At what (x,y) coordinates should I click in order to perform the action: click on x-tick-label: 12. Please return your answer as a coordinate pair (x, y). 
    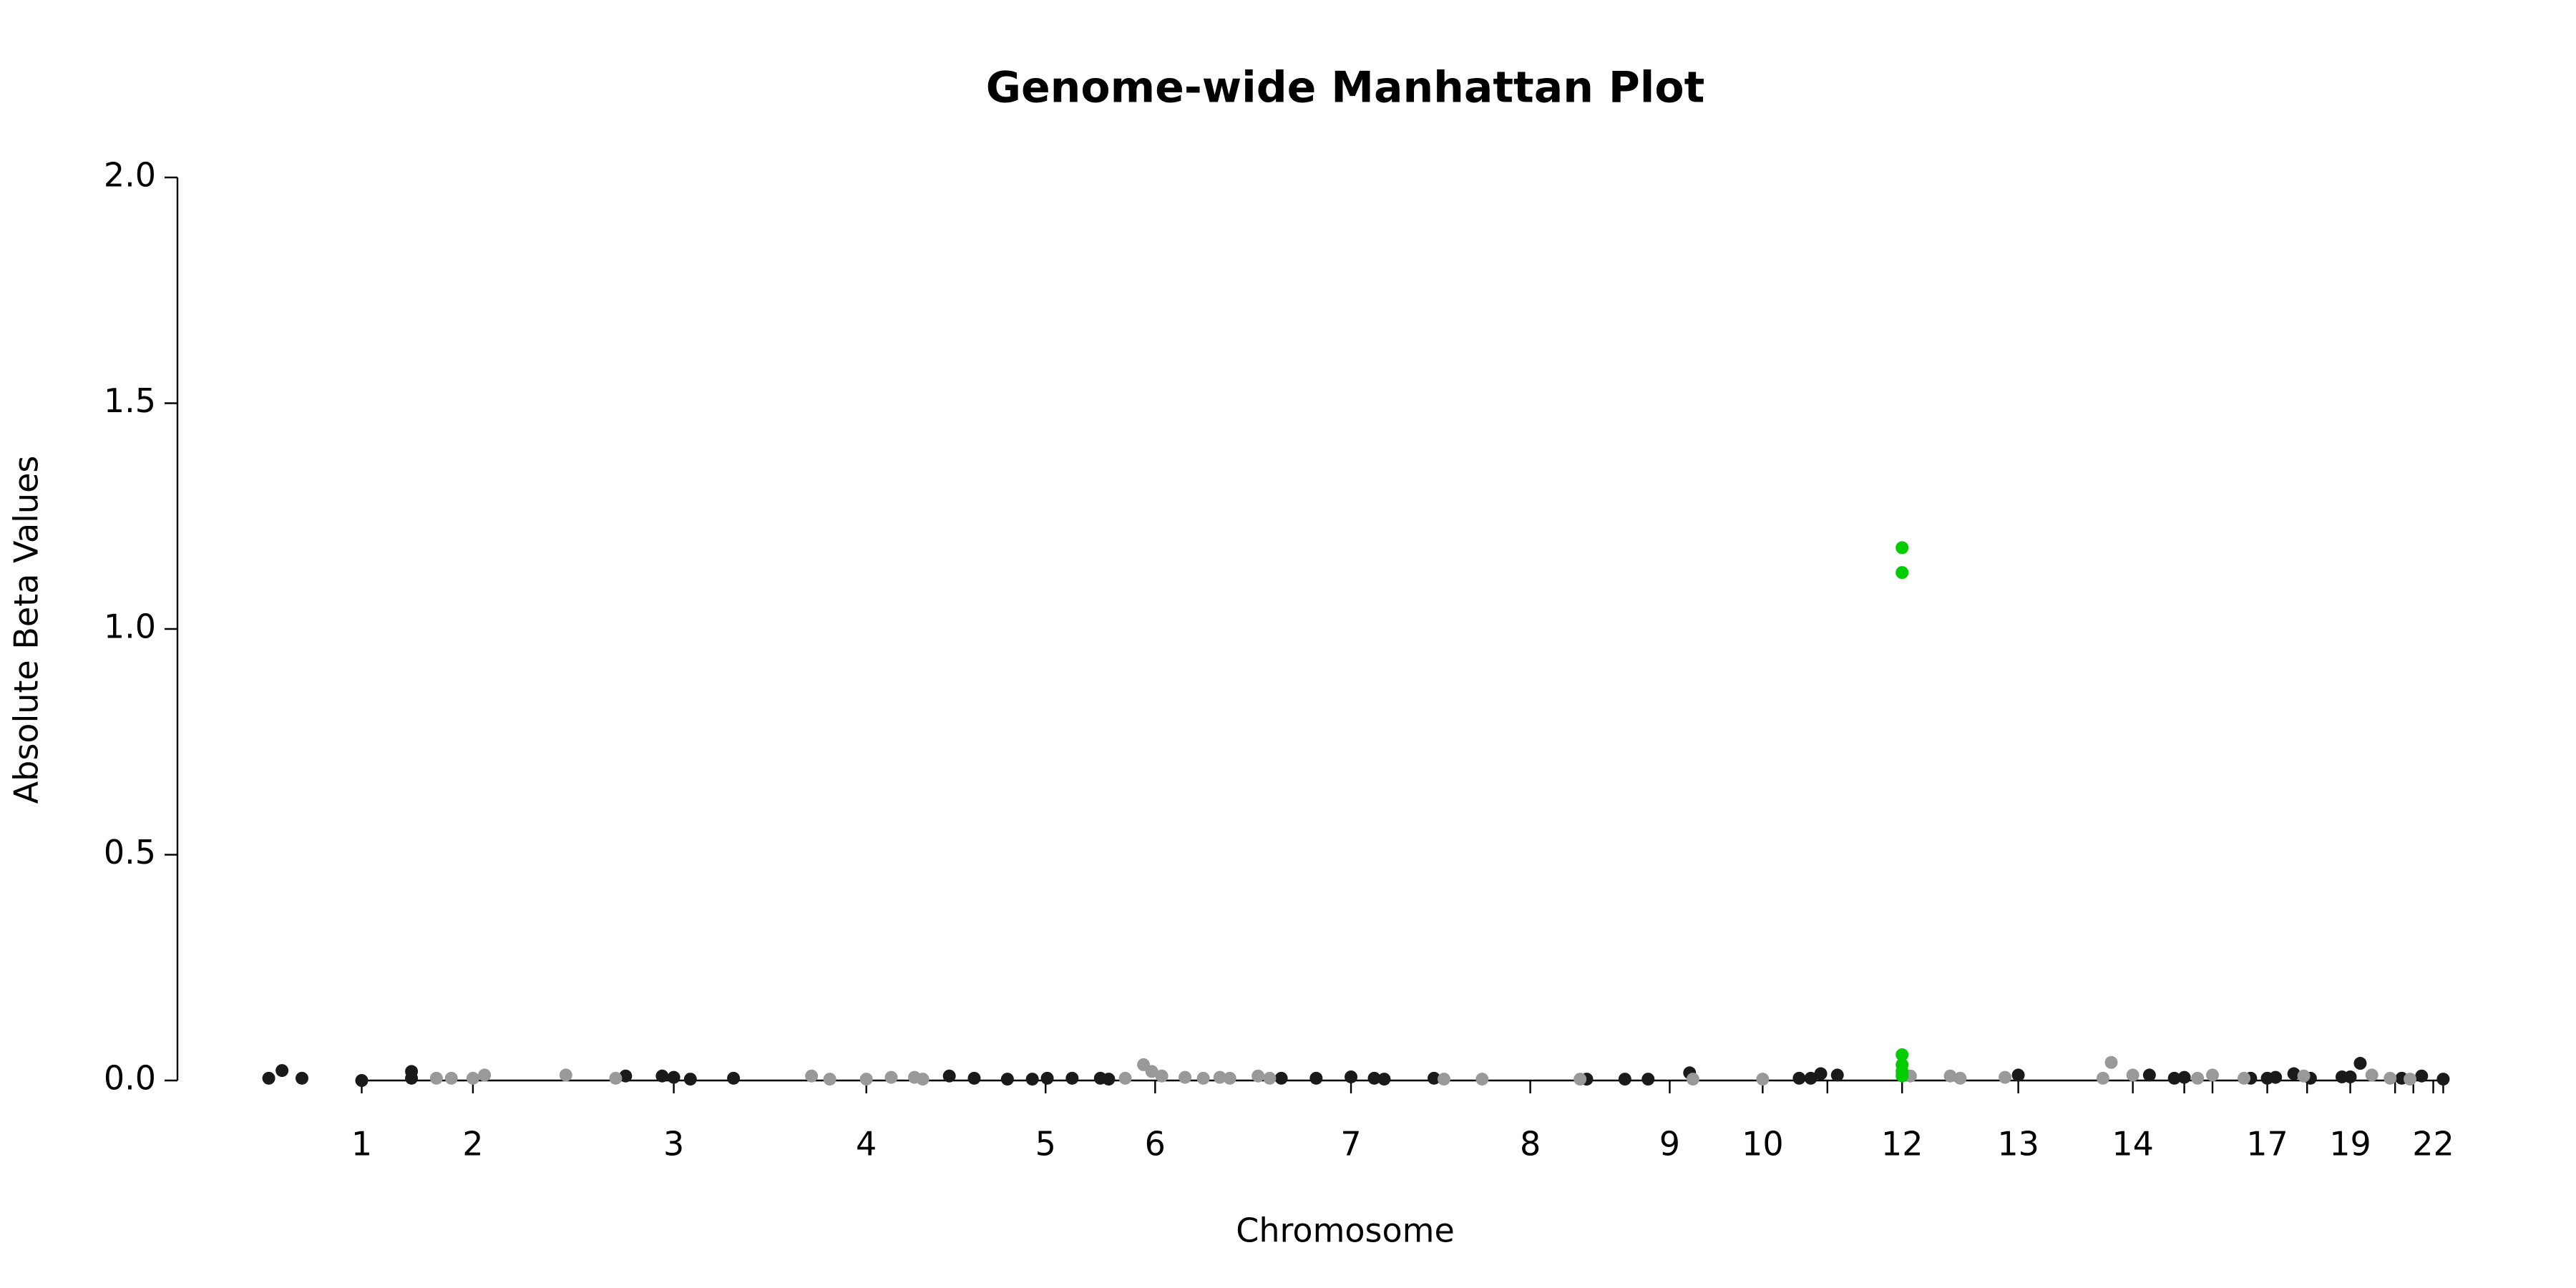
    Looking at the image, I should click on (1902, 1144).